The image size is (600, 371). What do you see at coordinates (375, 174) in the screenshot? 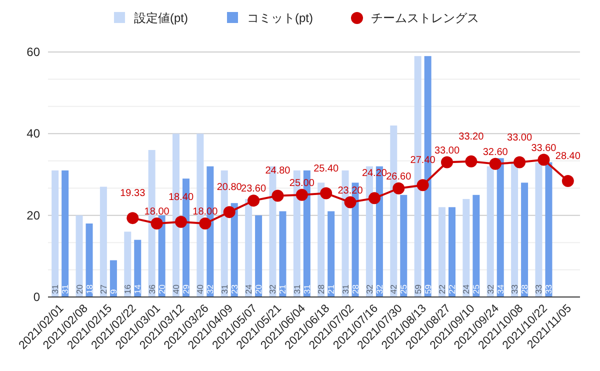
I see `data-label: 24.20` at bounding box center [375, 174].